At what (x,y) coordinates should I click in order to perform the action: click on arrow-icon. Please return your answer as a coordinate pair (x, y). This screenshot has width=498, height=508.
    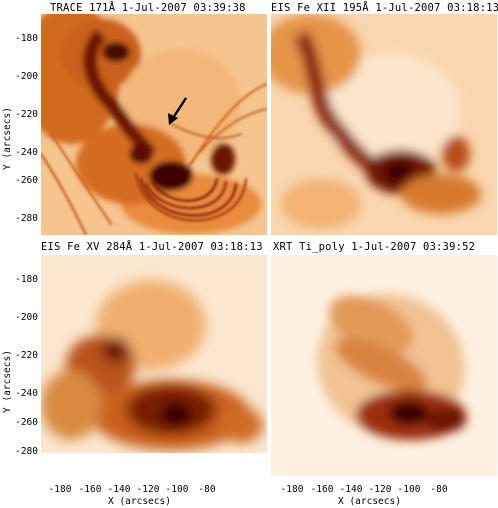
    Looking at the image, I should click on (178, 111).